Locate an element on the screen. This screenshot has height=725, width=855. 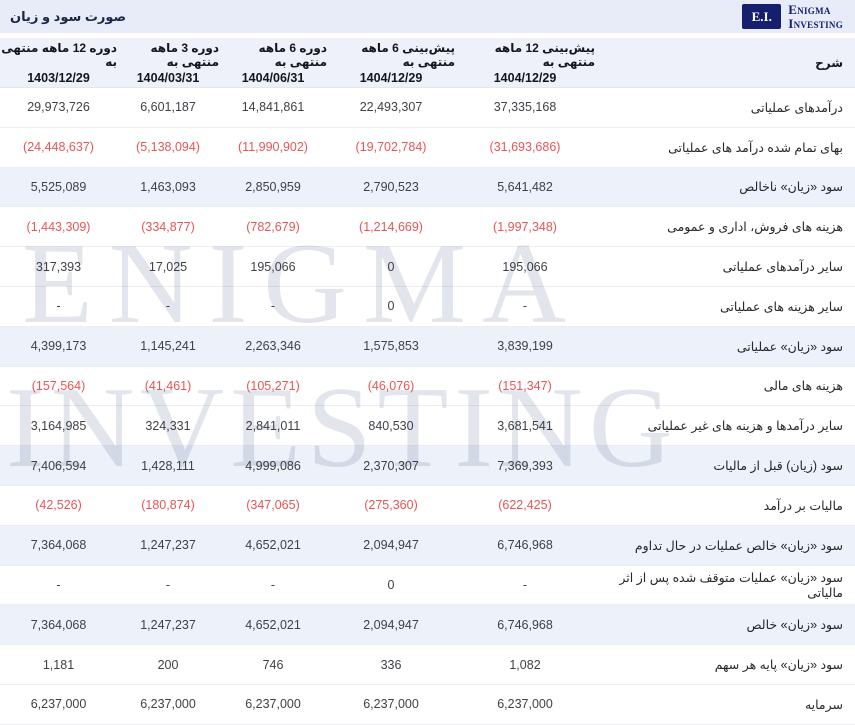
cell-value: 840,530 is located at coordinates (391, 425).